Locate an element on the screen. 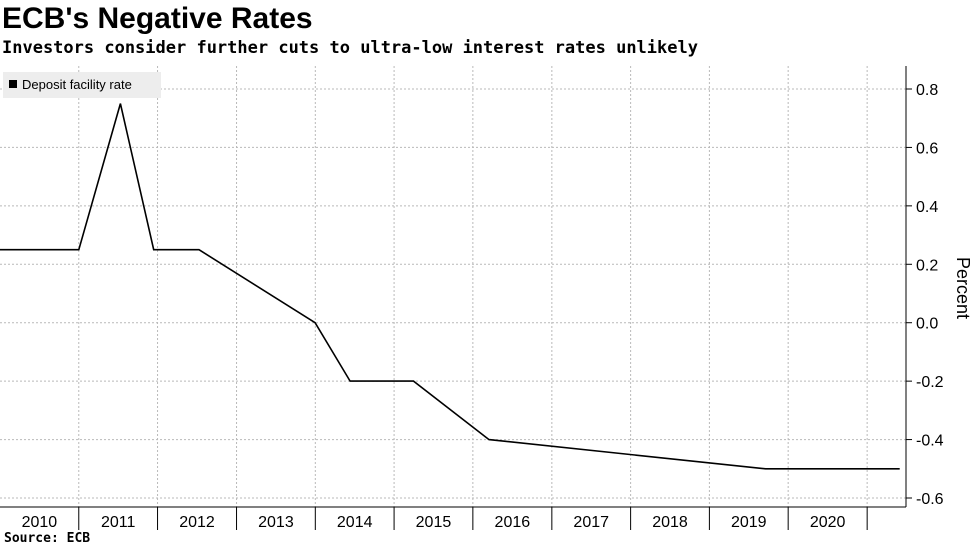 The height and width of the screenshot is (549, 977). x-tick-label: 2015 is located at coordinates (434, 522).